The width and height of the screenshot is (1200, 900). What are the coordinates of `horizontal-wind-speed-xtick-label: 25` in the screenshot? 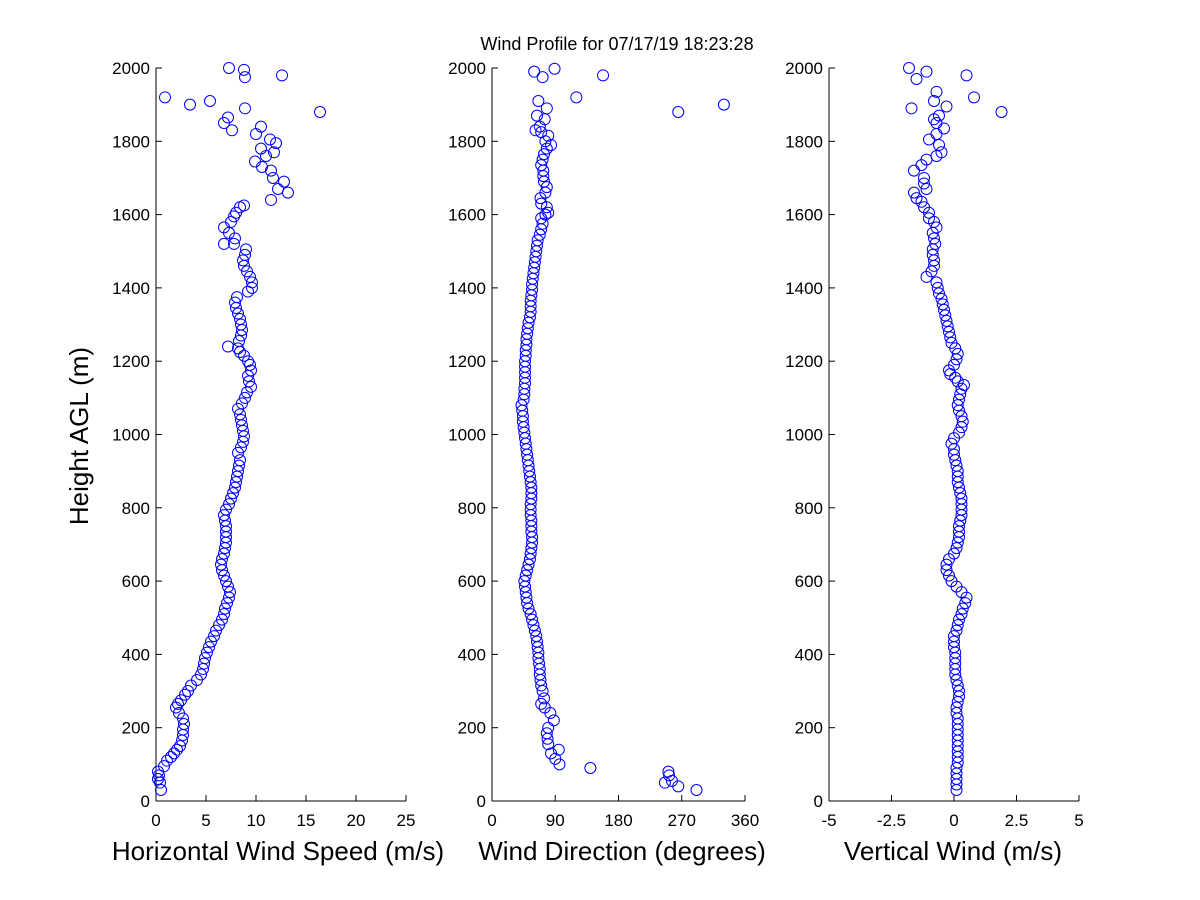 It's located at (406, 820).